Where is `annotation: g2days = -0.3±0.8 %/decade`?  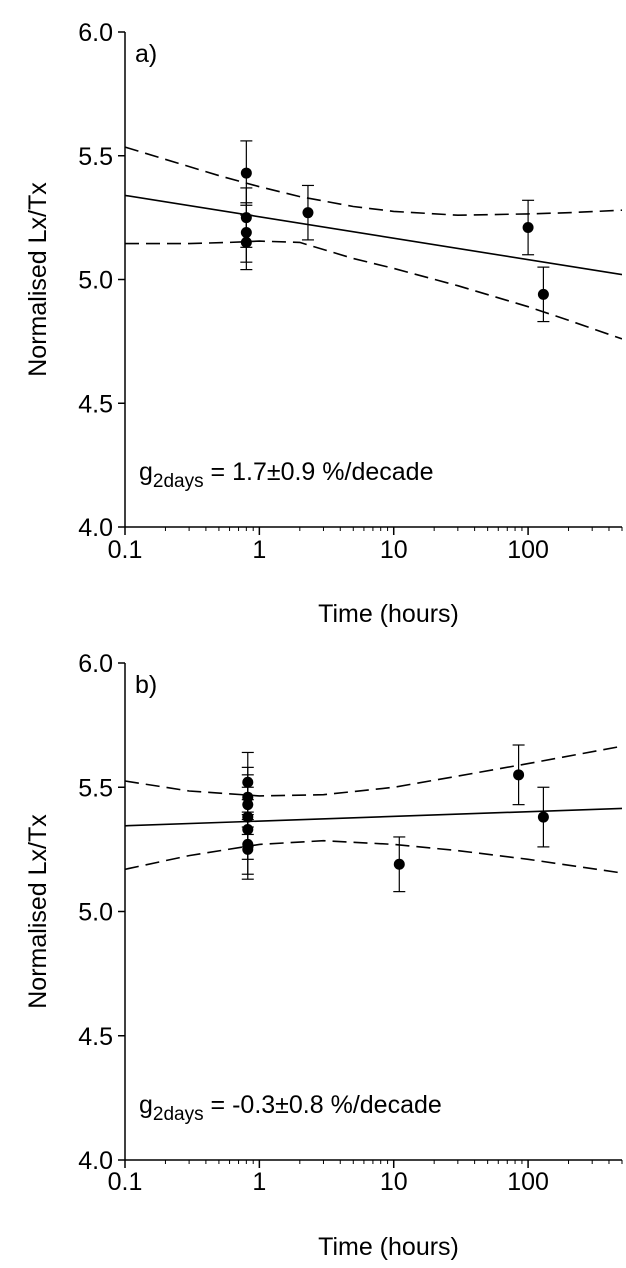
annotation: g2days = -0.3±0.8 %/decade is located at coordinates (290, 1108).